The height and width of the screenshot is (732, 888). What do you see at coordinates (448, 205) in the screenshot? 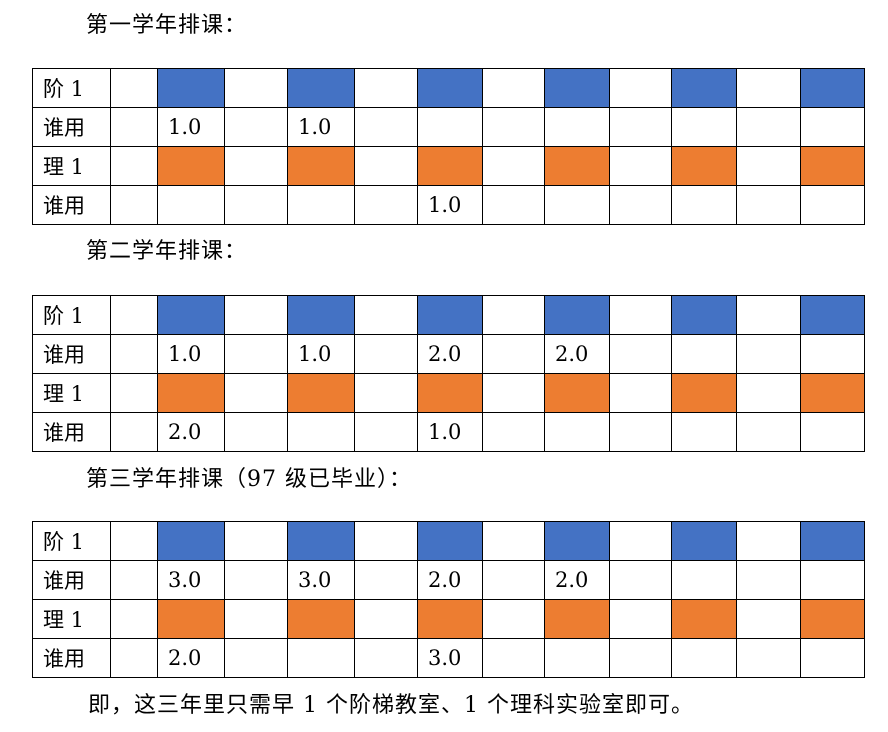
I see `table-row: 谁用 1.0` at bounding box center [448, 205].